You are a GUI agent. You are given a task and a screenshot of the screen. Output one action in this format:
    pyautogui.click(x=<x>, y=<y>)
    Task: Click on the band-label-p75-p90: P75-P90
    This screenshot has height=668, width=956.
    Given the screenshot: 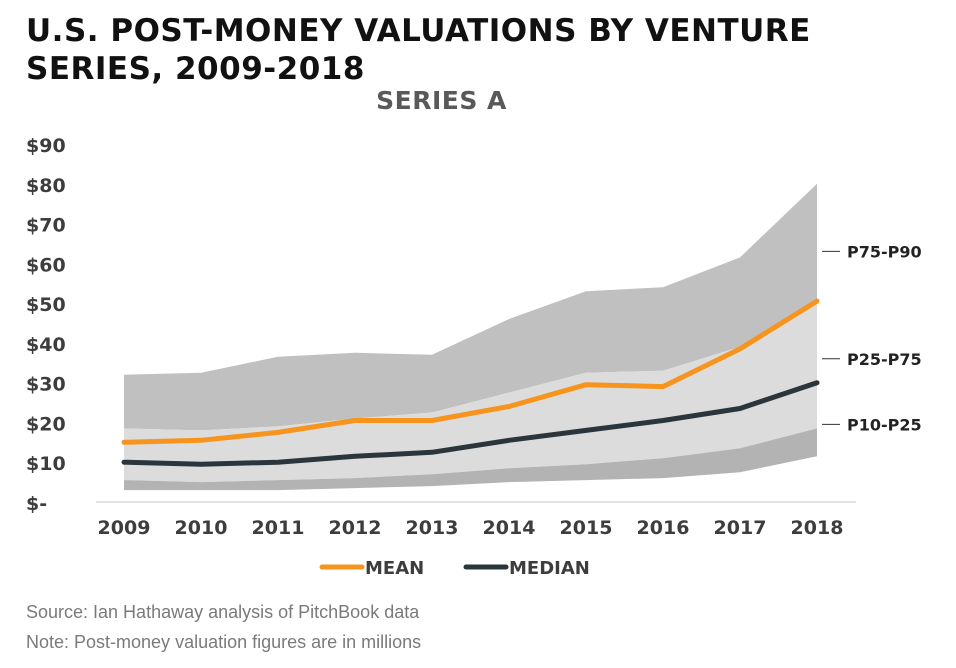 What is the action you would take?
    pyautogui.click(x=884, y=251)
    